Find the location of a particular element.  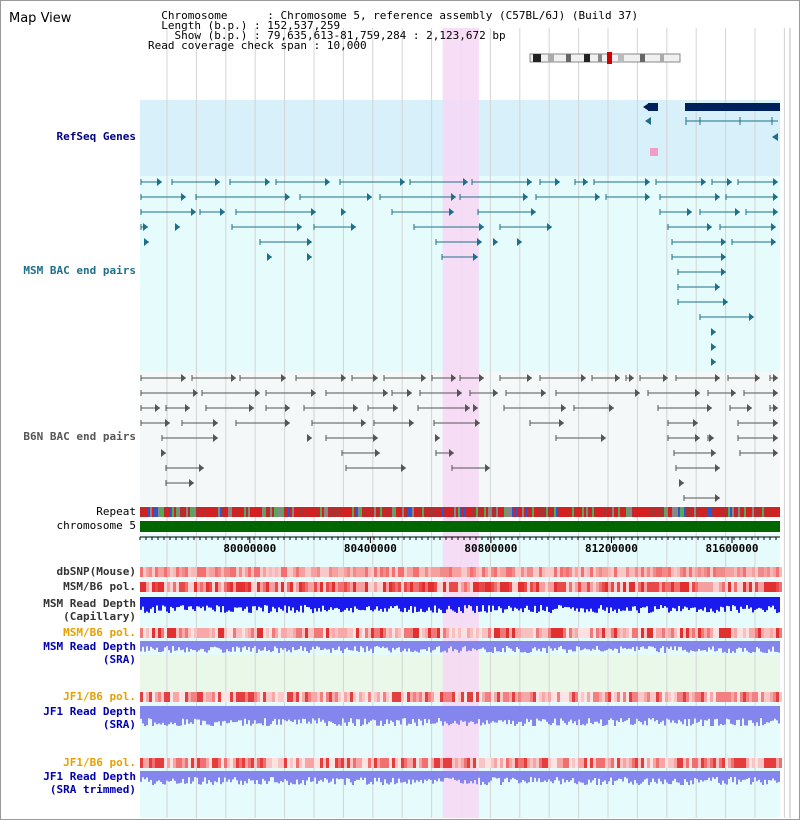

track-label-msm-b6-pol-sra: MSM/B6 pol. is located at coordinates (99, 632).